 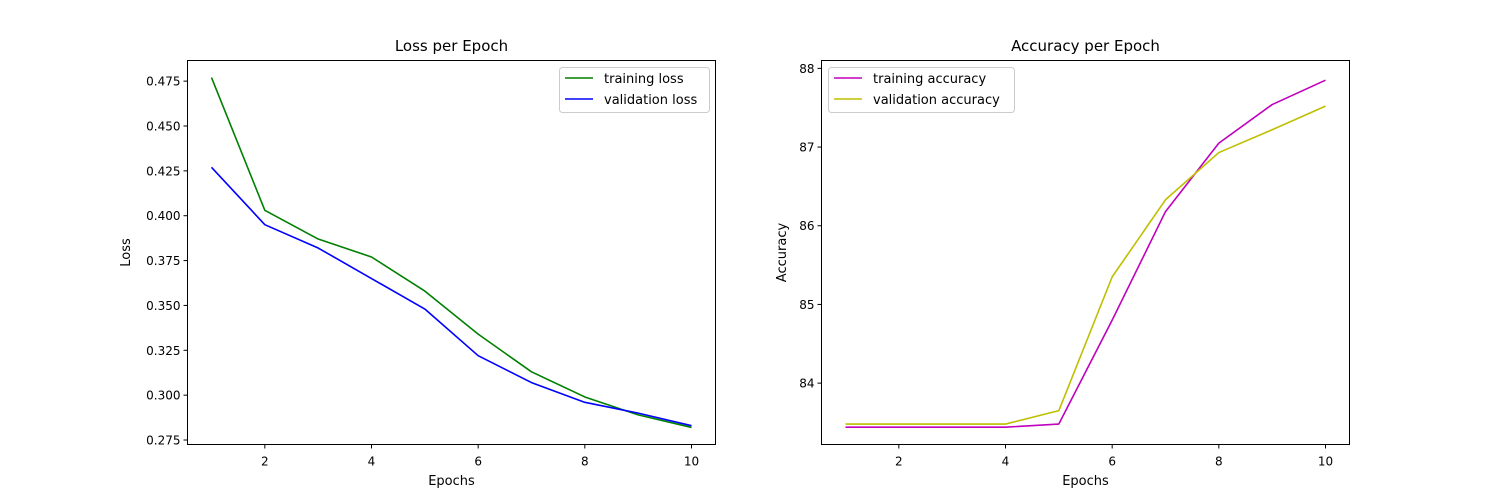 I want to click on loss-chart-ytick-label: 0.325, so click(x=163, y=351).